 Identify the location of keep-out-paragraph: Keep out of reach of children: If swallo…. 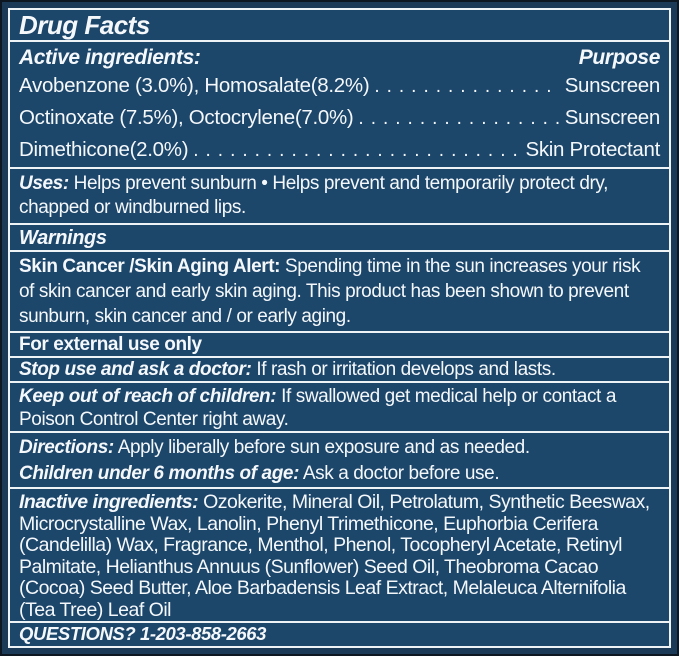
(339, 408).